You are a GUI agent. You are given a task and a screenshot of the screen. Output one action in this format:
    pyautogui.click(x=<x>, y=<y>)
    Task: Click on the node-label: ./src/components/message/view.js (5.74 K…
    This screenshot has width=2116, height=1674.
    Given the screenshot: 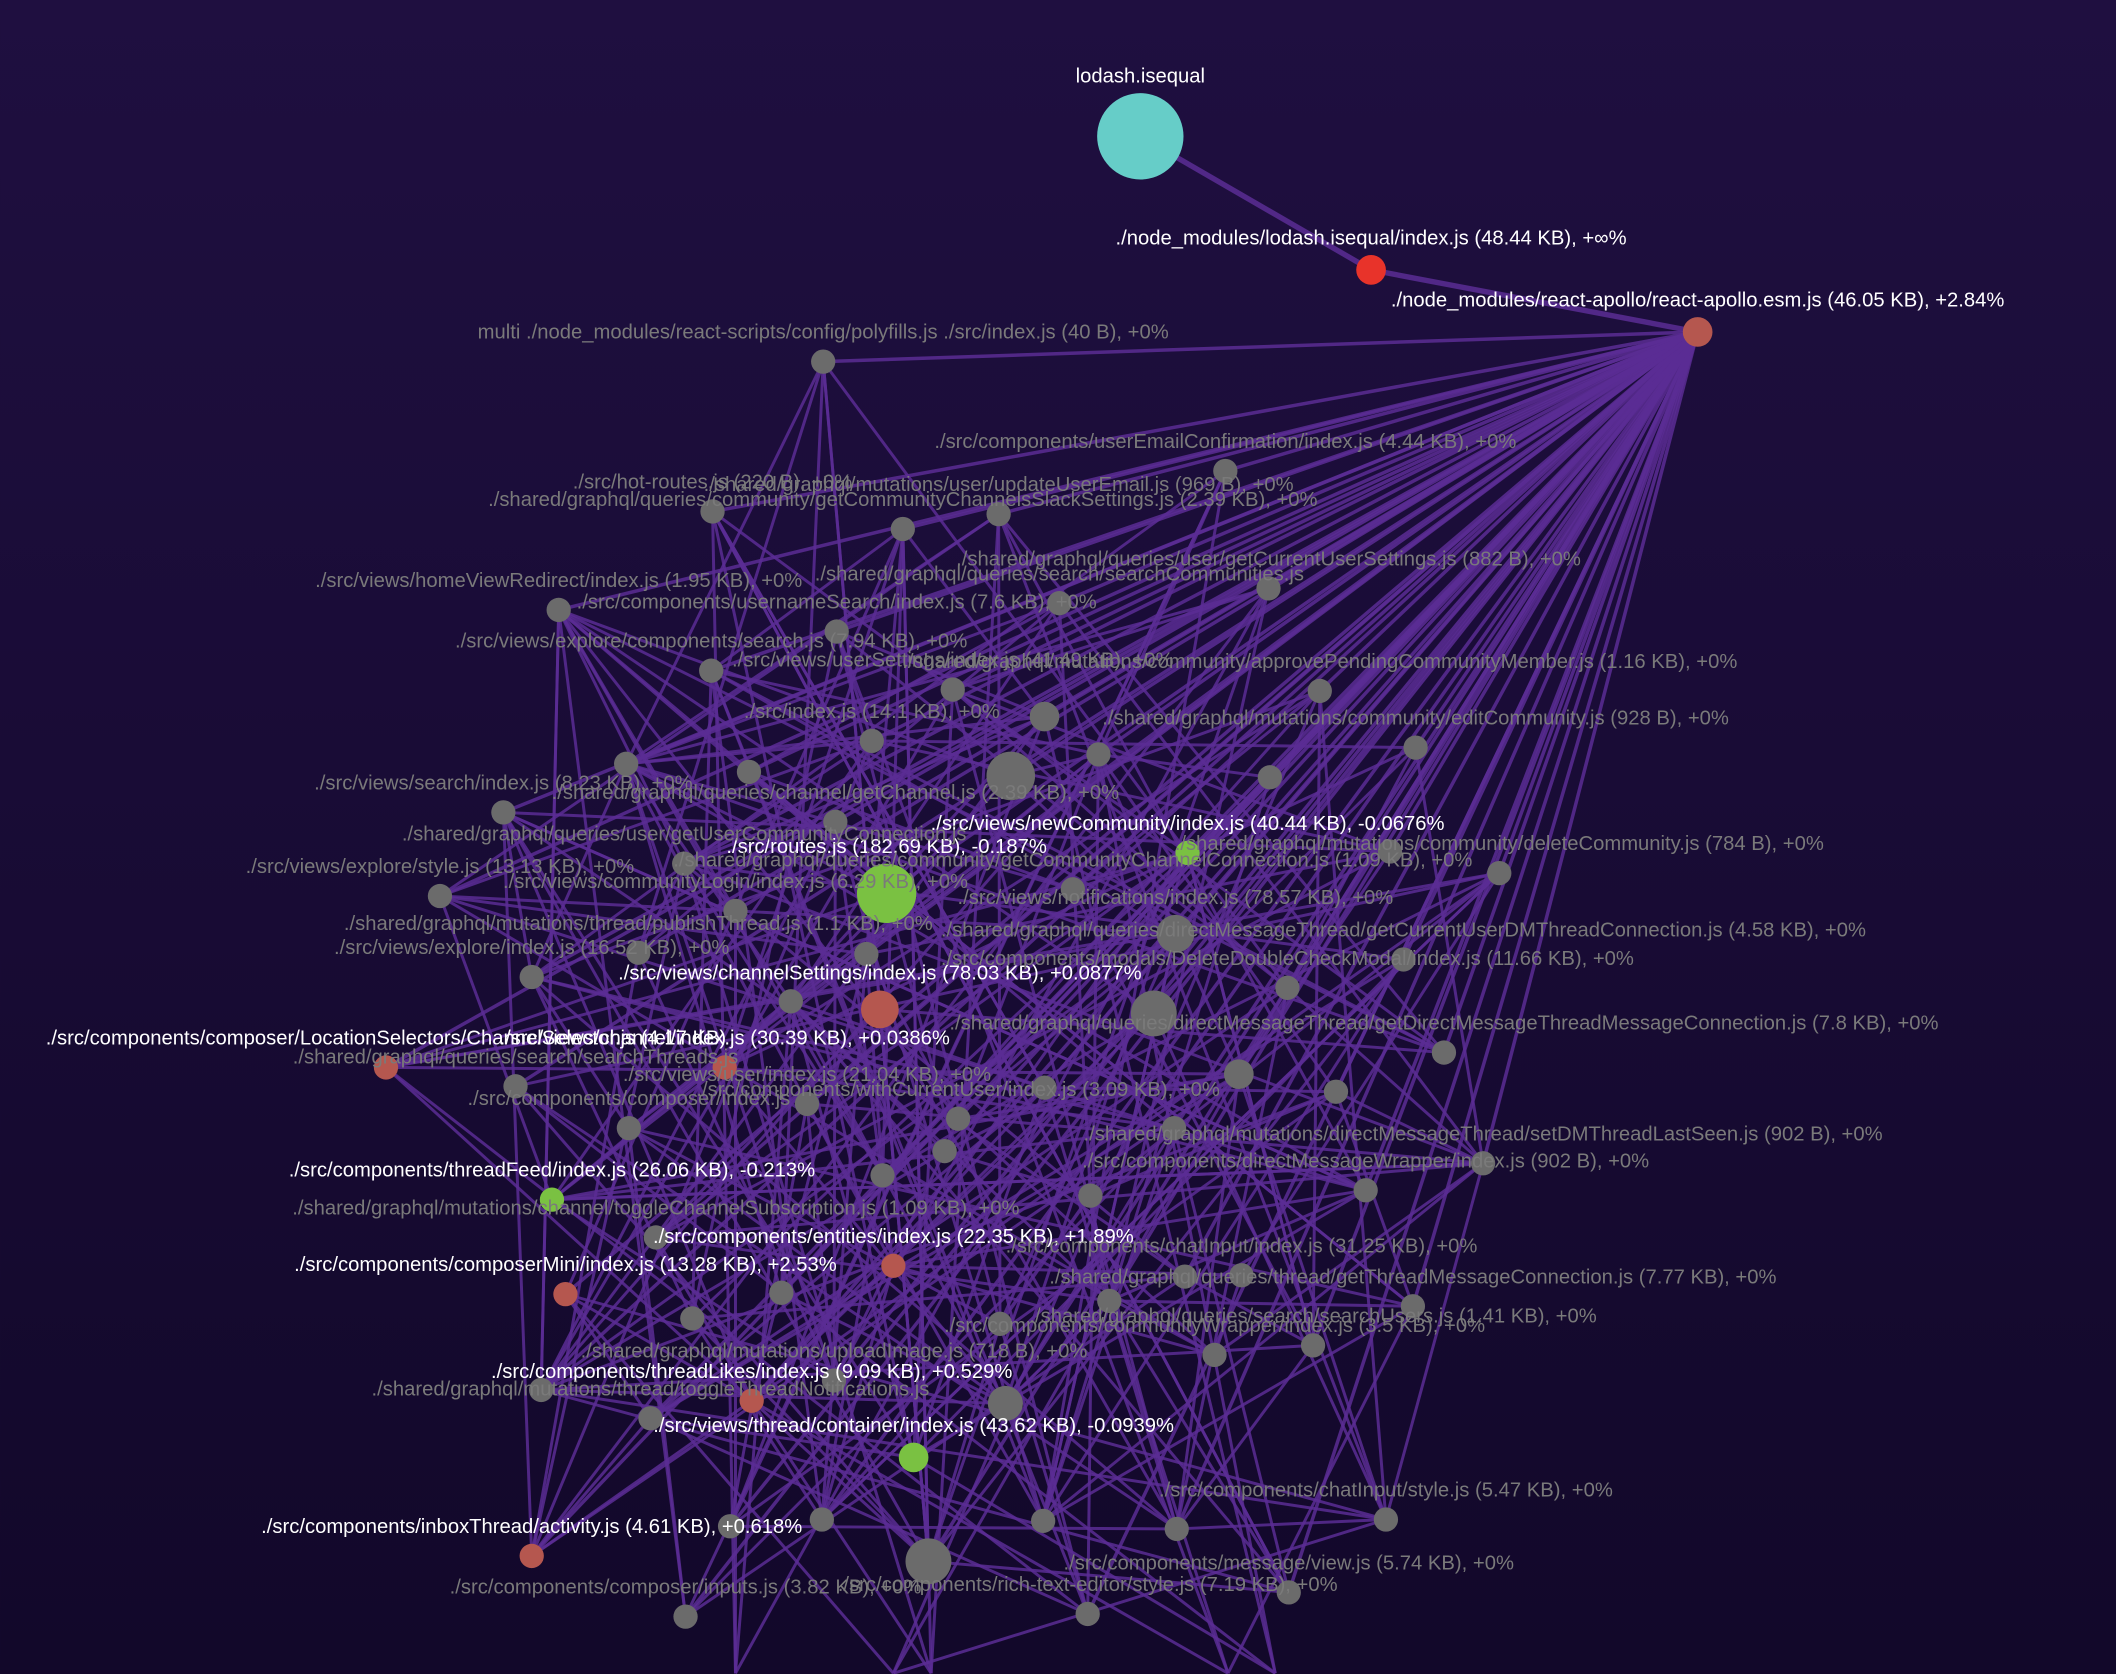 What is the action you would take?
    pyautogui.click(x=1289, y=1563)
    